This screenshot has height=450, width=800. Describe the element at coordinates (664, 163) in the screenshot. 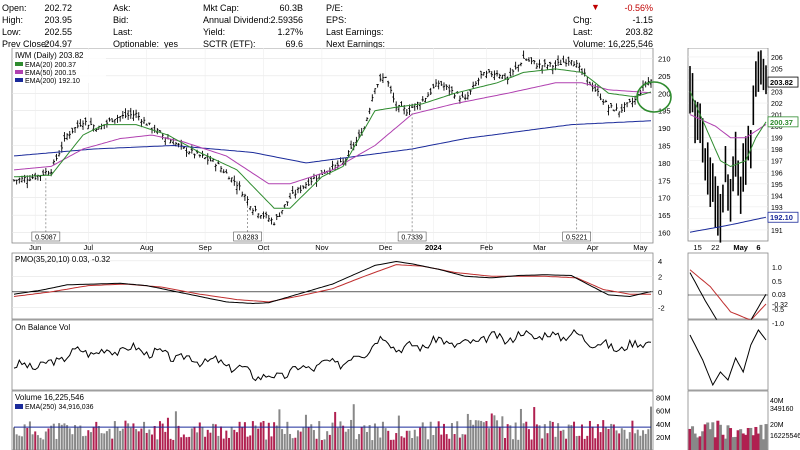

I see `price-y-tick: 180` at that location.